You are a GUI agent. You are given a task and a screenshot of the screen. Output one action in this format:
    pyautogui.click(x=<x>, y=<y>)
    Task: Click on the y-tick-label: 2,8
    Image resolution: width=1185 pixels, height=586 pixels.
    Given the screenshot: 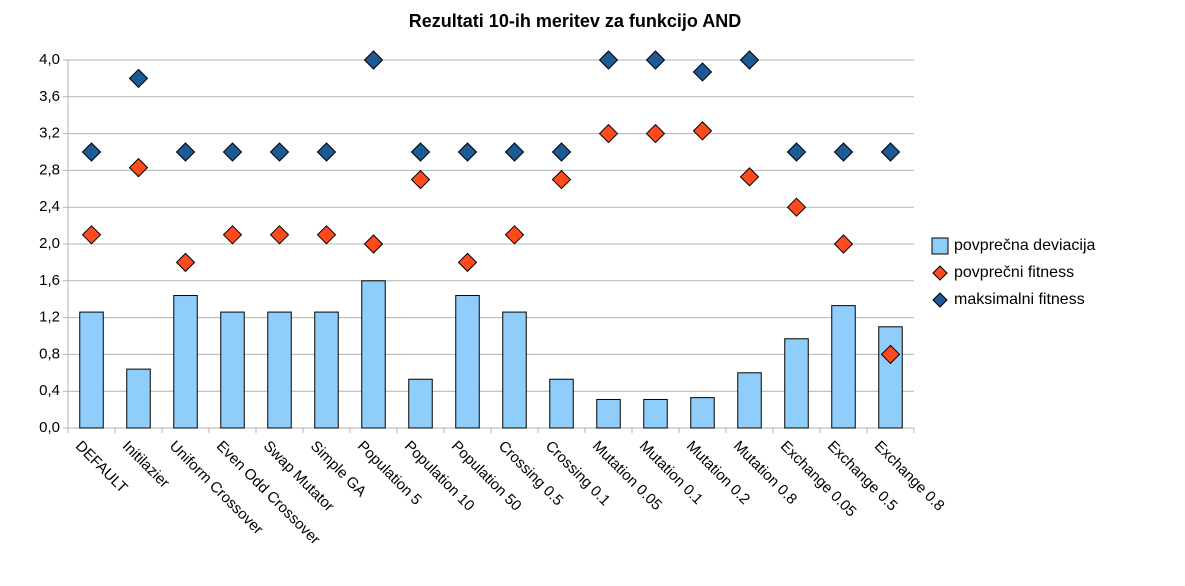 What is the action you would take?
    pyautogui.click(x=49, y=169)
    